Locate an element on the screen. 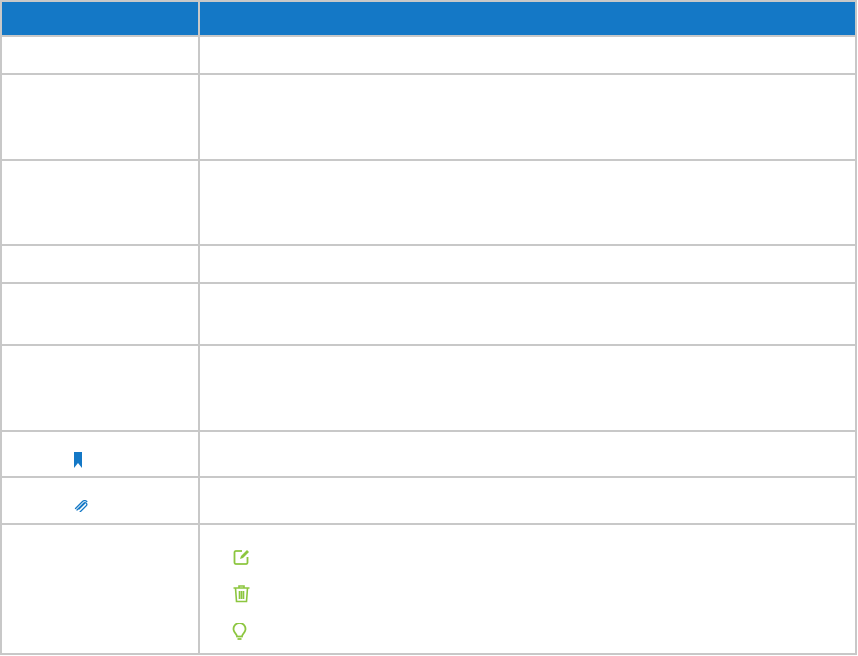  table-header is located at coordinates (428, 18).